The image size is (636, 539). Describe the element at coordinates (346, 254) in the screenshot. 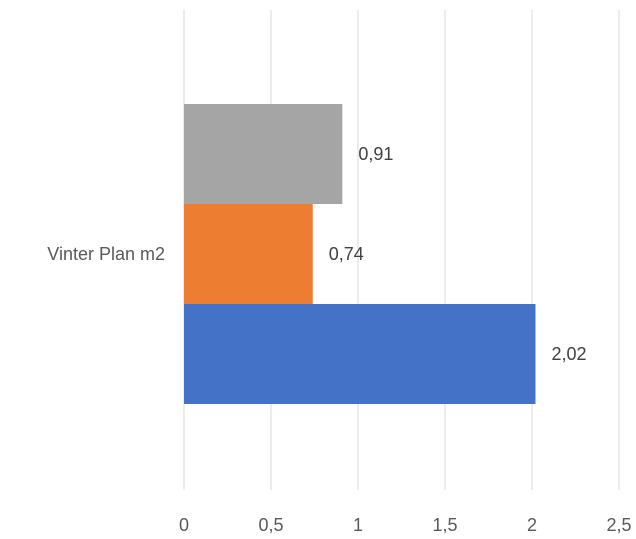

I see `data-label-series-2: 0,74` at that location.